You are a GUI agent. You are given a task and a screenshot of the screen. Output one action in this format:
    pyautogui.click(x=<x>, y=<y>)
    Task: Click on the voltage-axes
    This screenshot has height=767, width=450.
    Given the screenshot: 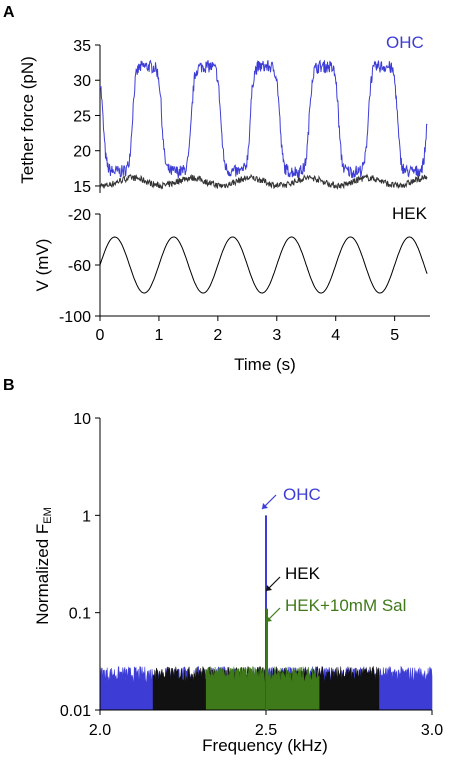 What is the action you would take?
    pyautogui.click(x=264, y=265)
    